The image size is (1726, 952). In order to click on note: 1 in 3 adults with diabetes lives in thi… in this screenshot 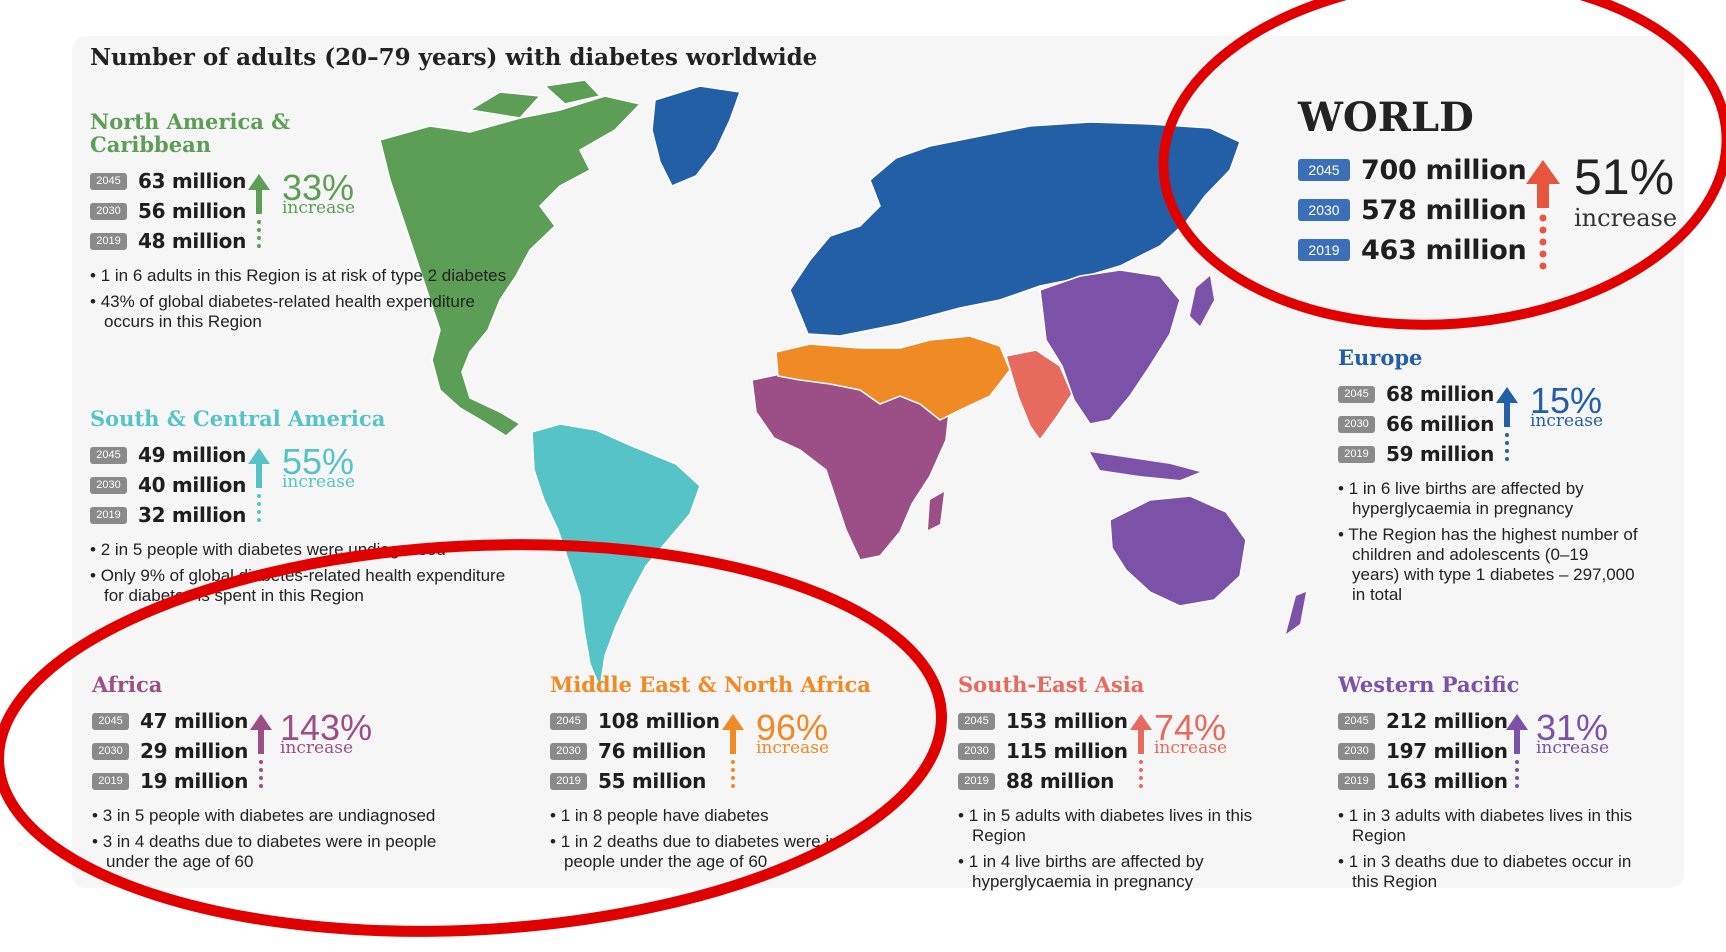, I will do `click(1488, 826)`.